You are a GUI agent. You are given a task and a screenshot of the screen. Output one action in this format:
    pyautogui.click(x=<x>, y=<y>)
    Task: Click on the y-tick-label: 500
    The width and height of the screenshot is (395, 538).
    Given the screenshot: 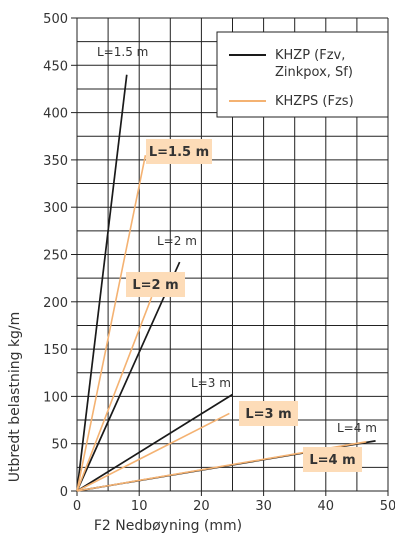 What is the action you would take?
    pyautogui.click(x=55, y=19)
    